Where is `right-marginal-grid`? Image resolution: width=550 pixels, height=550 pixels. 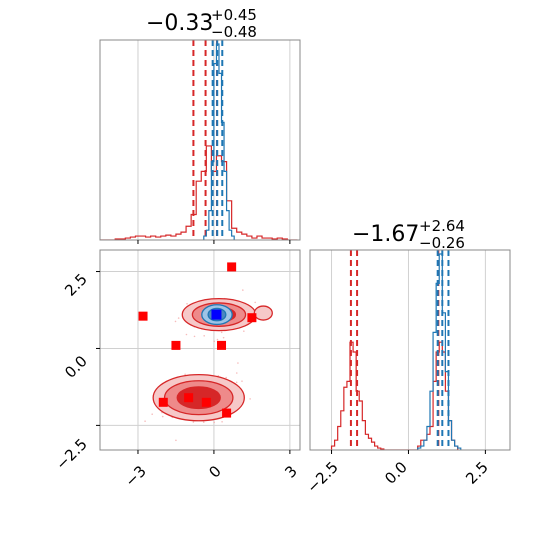
right-marginal-grid is located at coordinates (408, 350).